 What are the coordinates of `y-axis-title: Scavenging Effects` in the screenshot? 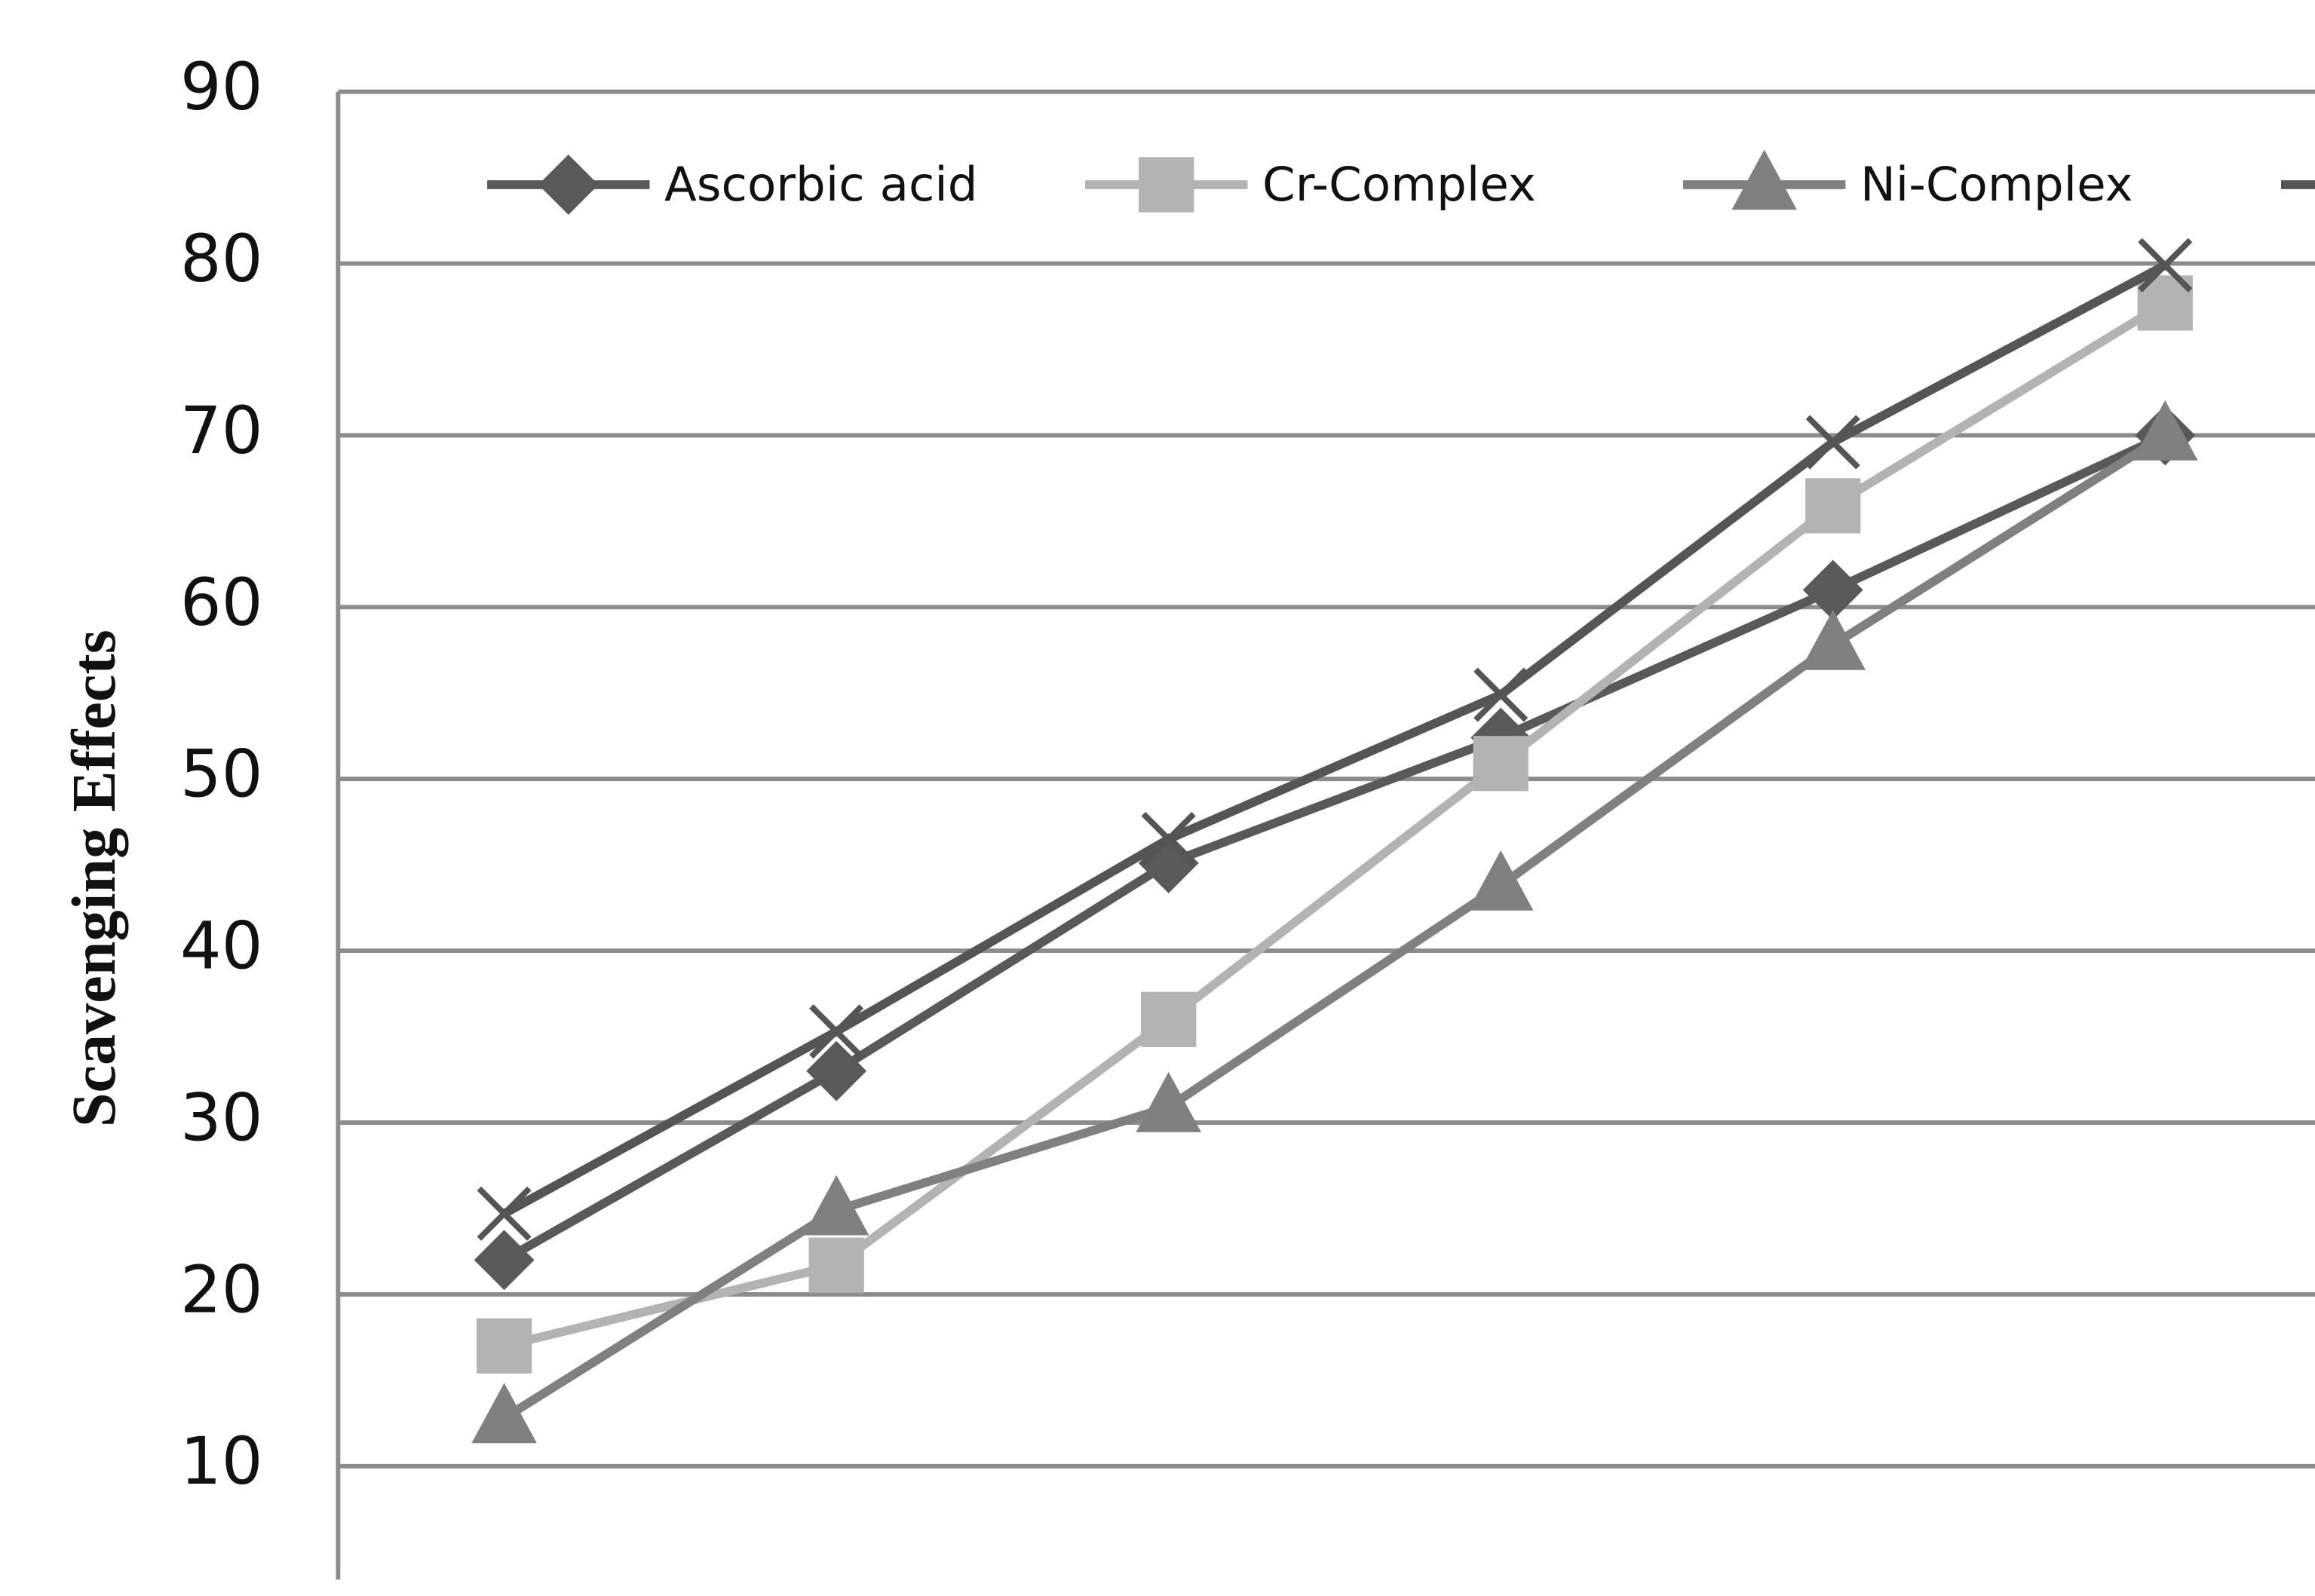 It's located at (94, 878).